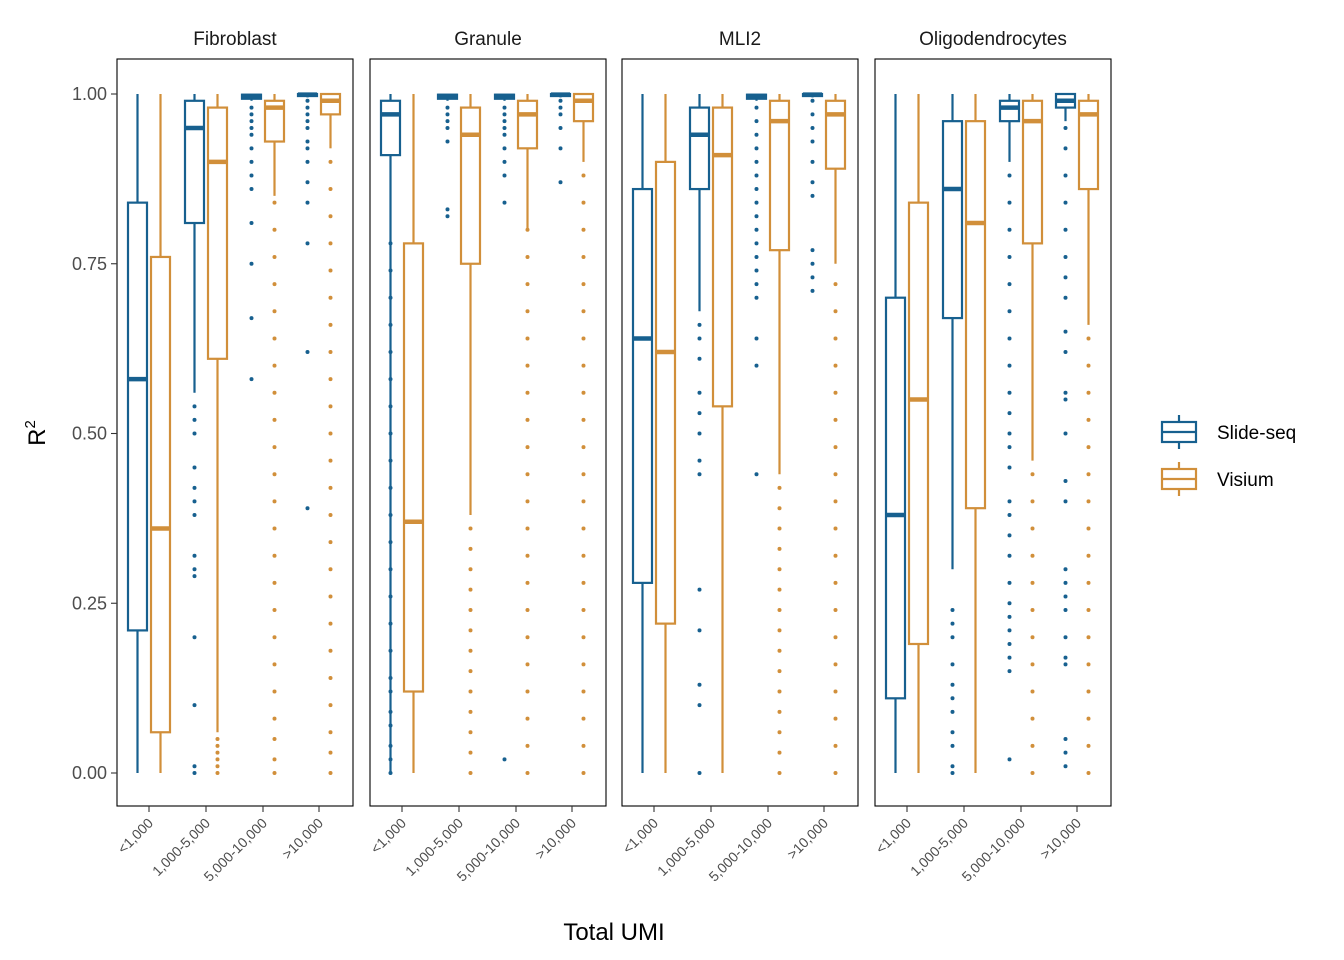 The width and height of the screenshot is (1344, 960). I want to click on x-tick-label: >10,000, so click(303, 839).